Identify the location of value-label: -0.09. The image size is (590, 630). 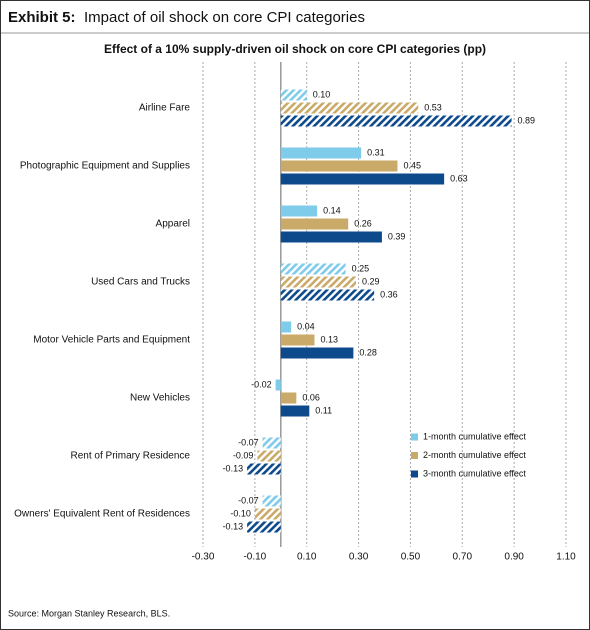
(243, 455).